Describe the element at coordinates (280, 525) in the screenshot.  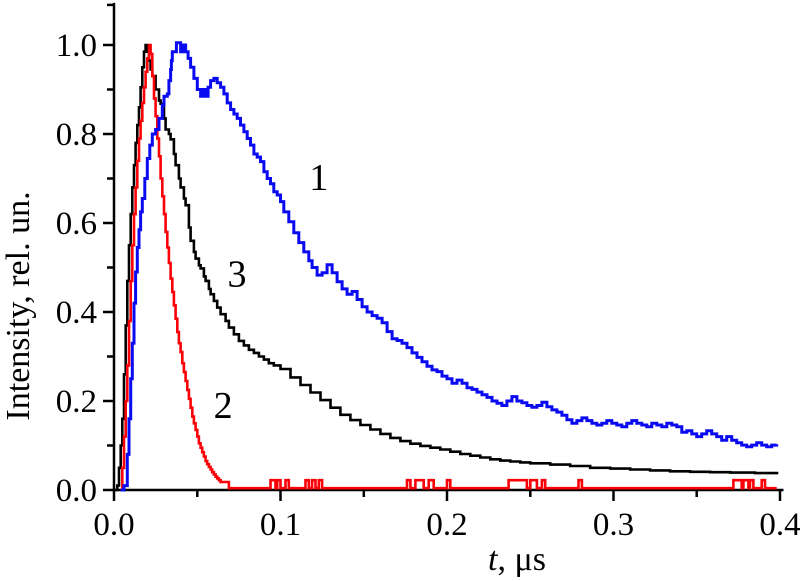
I see `x-tick-label: 0.1` at that location.